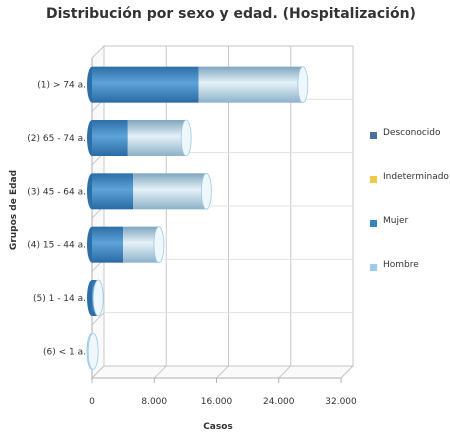 The height and width of the screenshot is (444, 450). Describe the element at coordinates (279, 402) in the screenshot. I see `x-tick-label: 24.000` at that location.